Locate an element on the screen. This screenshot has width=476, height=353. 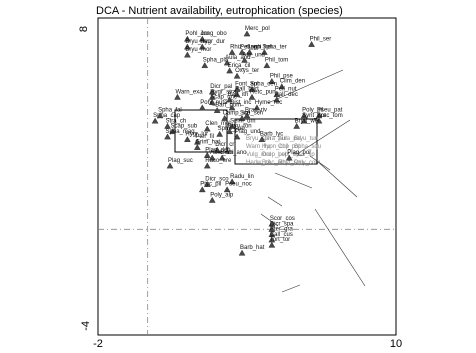
gray-point-label: Bryu_sph is located at coordinates (258, 139).